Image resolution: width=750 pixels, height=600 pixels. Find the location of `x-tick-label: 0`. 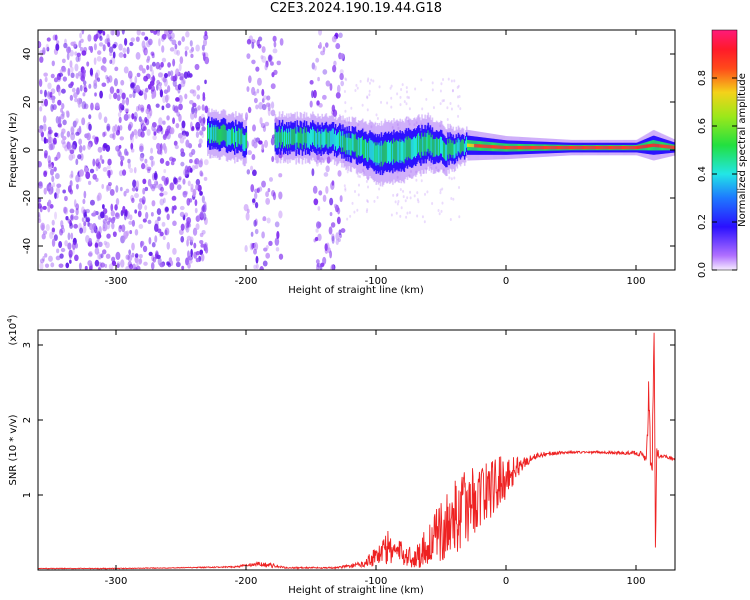

x-tick-label: 0 is located at coordinates (506, 281).